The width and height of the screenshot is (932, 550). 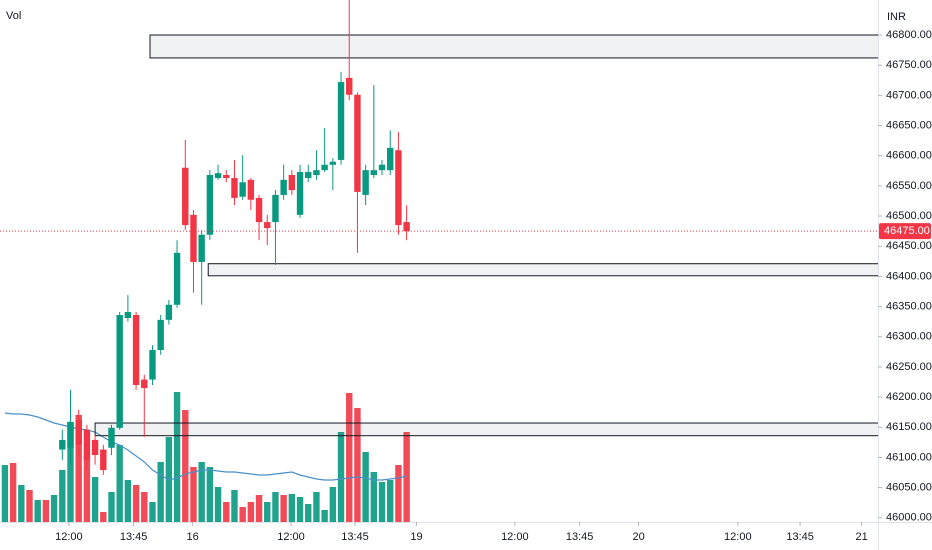 I want to click on y-tick-label: 46050.00, so click(x=909, y=488).